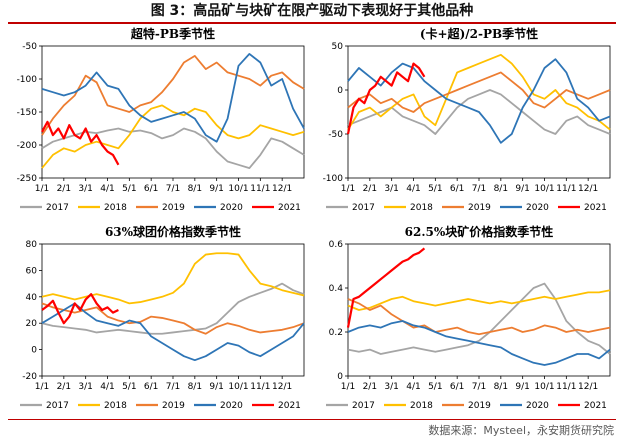 The width and height of the screenshot is (624, 442). I want to click on figure-title: 图 3：高品矿与块矿在限产驱动下表现好于其他品种, so click(312, 11).